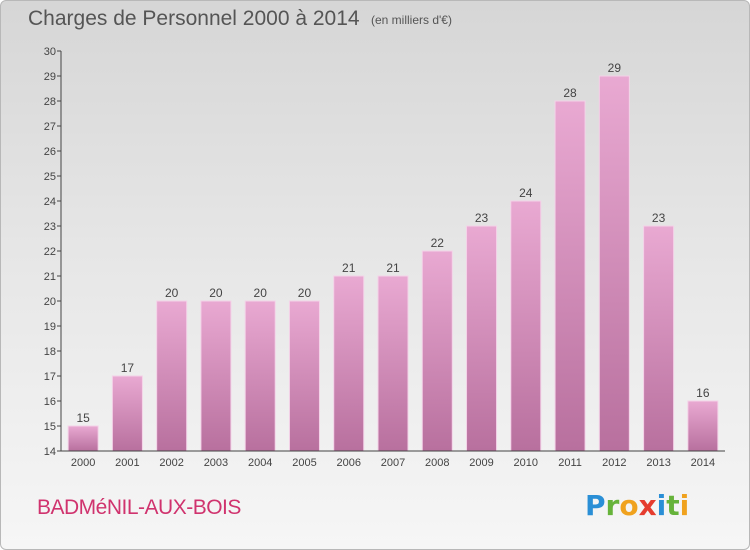  I want to click on x-tick-label: 2004, so click(260, 463).